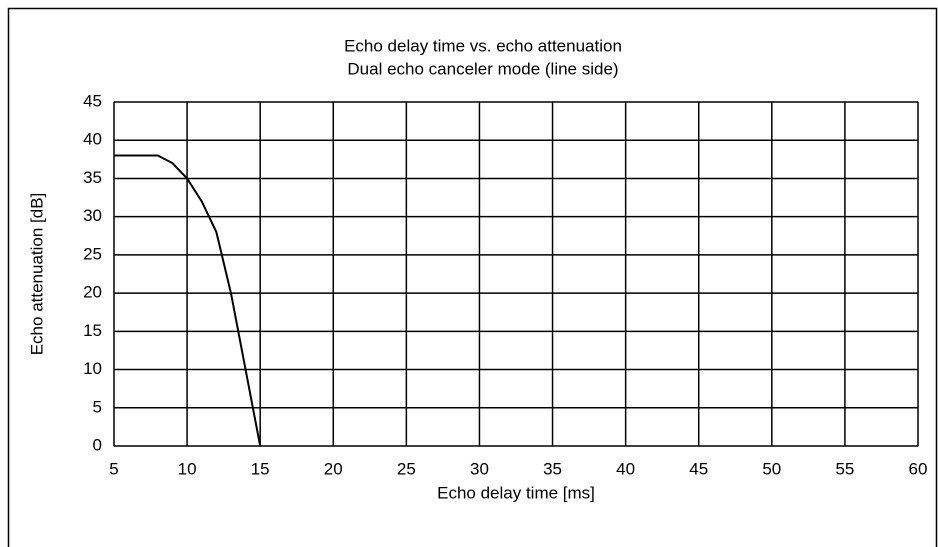  What do you see at coordinates (333, 468) in the screenshot?
I see `x-tick-label: 20` at bounding box center [333, 468].